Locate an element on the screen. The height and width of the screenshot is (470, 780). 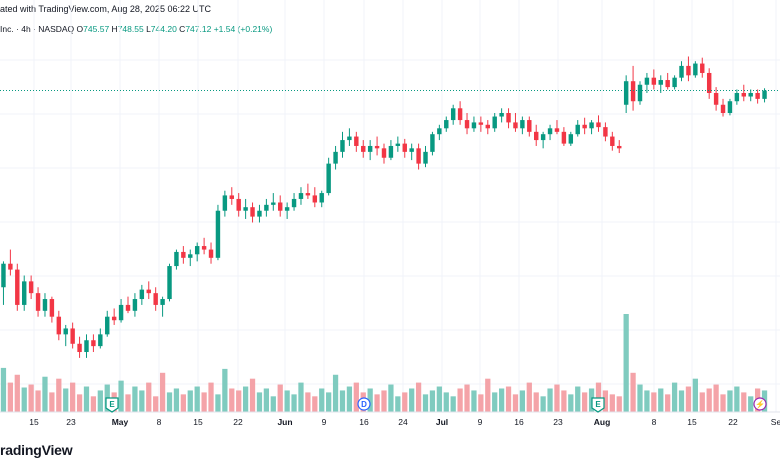
event-letter: E is located at coordinates (598, 404).